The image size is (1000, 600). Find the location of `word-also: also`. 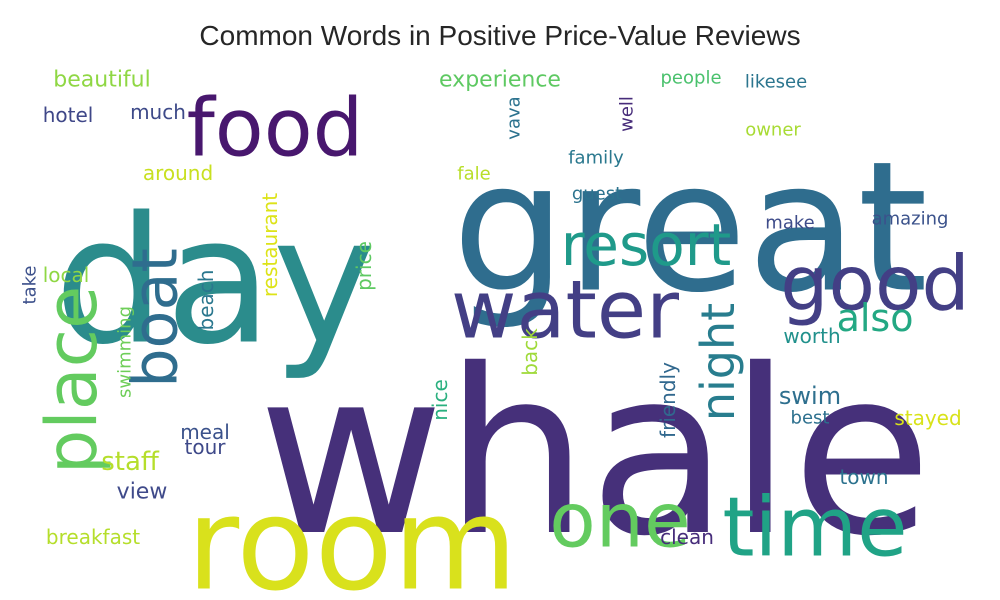

word-also: also is located at coordinates (875, 318).